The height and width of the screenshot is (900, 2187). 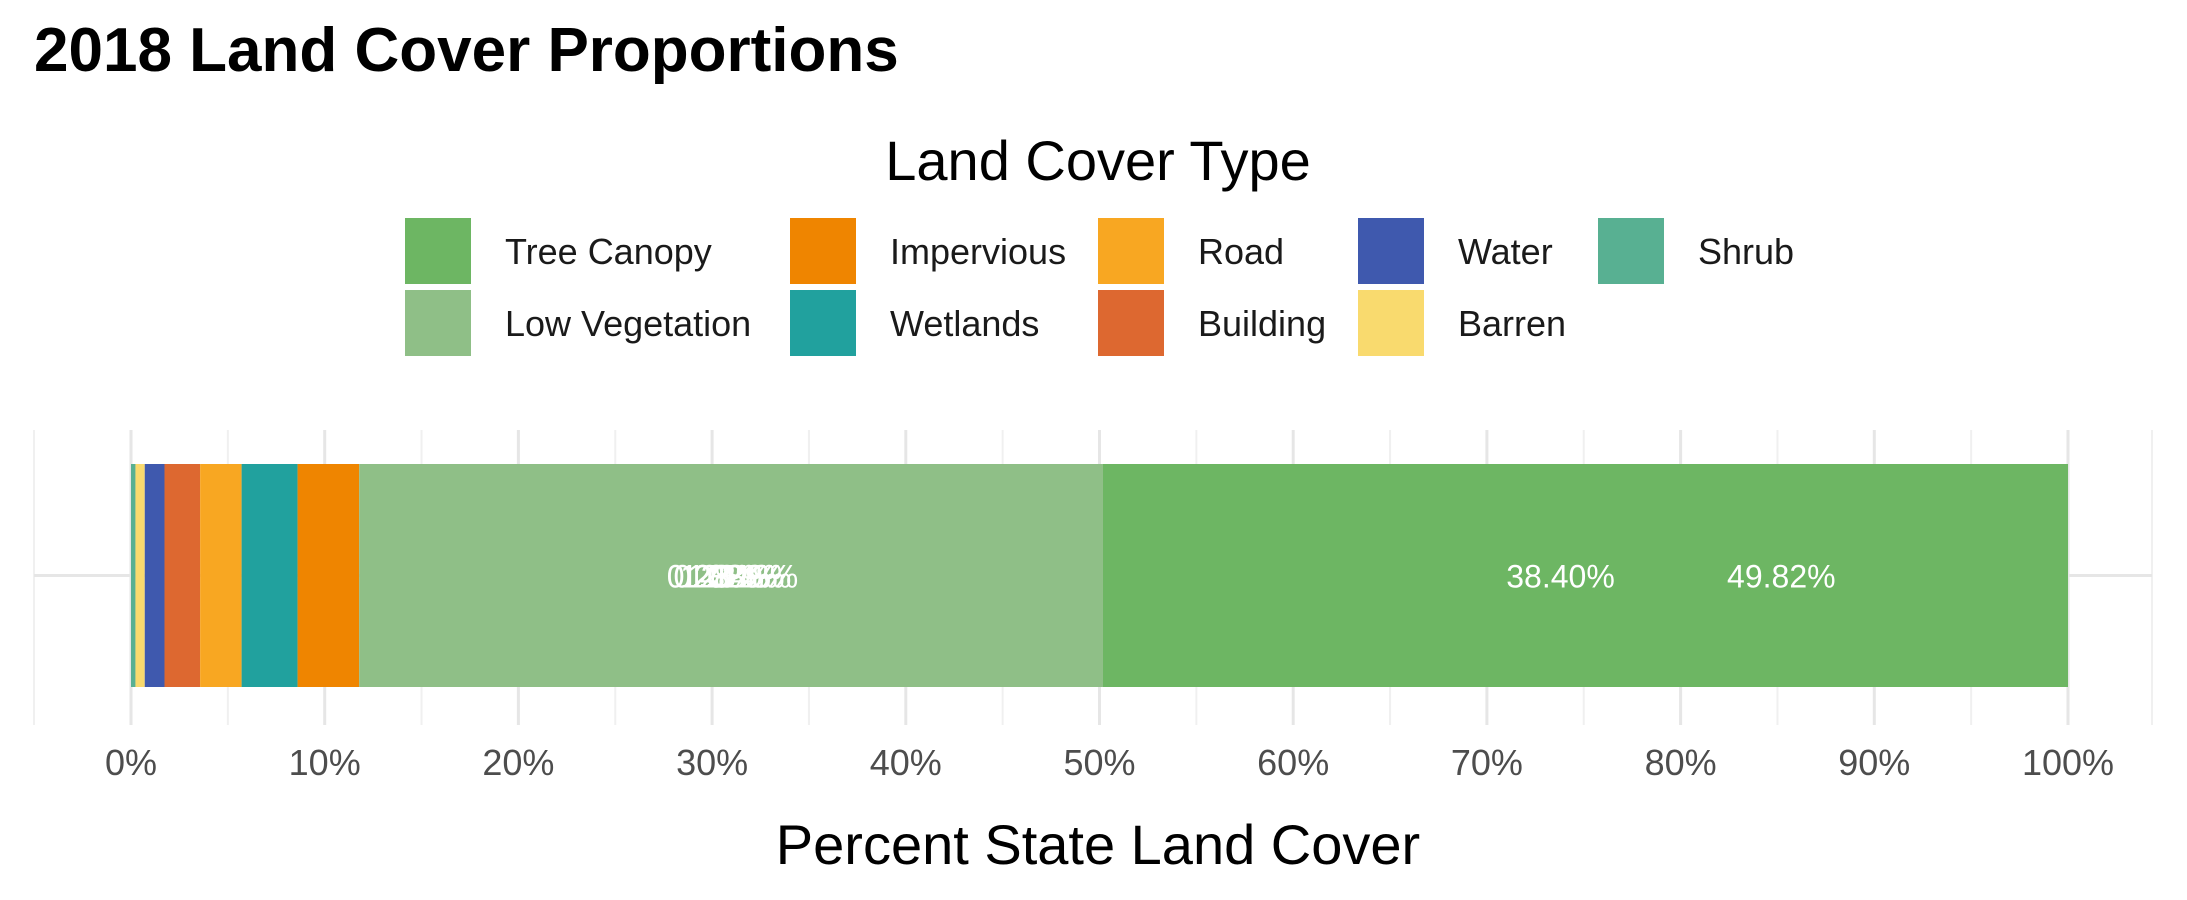 I want to click on x-tick-label: 100%, so click(x=2068, y=762).